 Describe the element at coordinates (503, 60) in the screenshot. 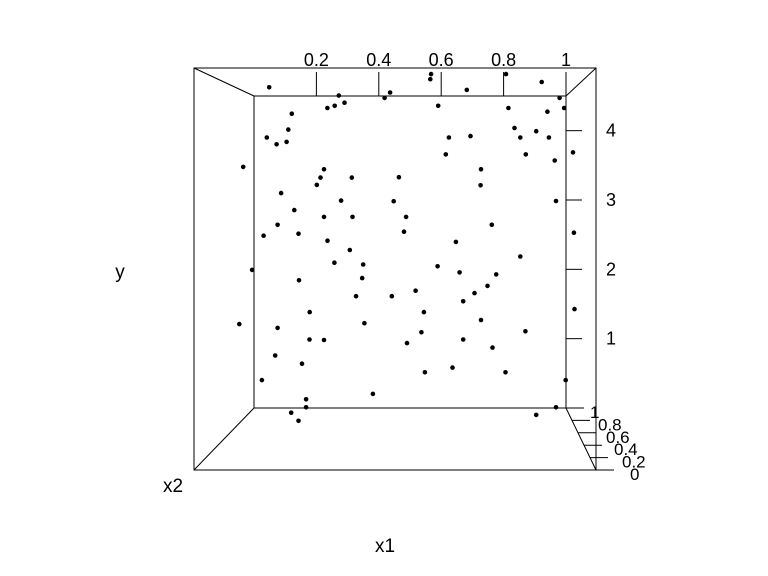

I see `x-tick-label: 0.8` at that location.